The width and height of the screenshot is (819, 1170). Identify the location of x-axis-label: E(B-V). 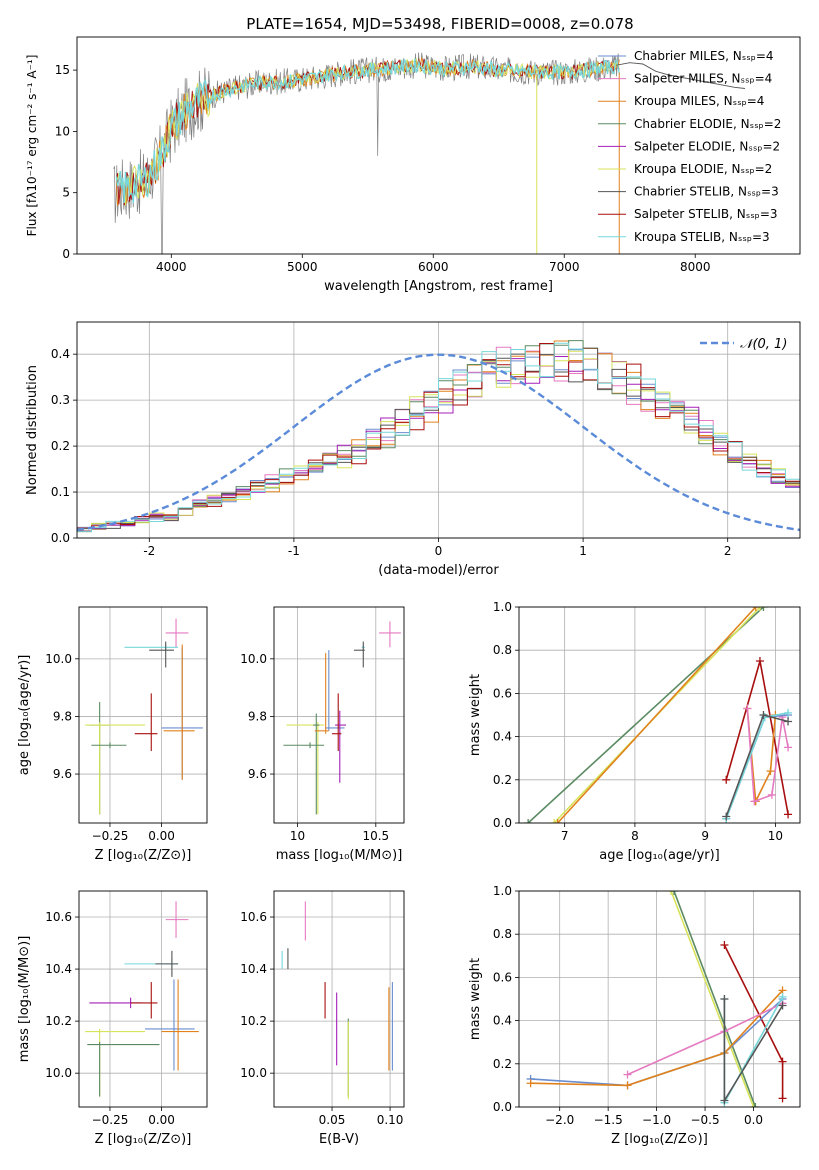
(339, 1139).